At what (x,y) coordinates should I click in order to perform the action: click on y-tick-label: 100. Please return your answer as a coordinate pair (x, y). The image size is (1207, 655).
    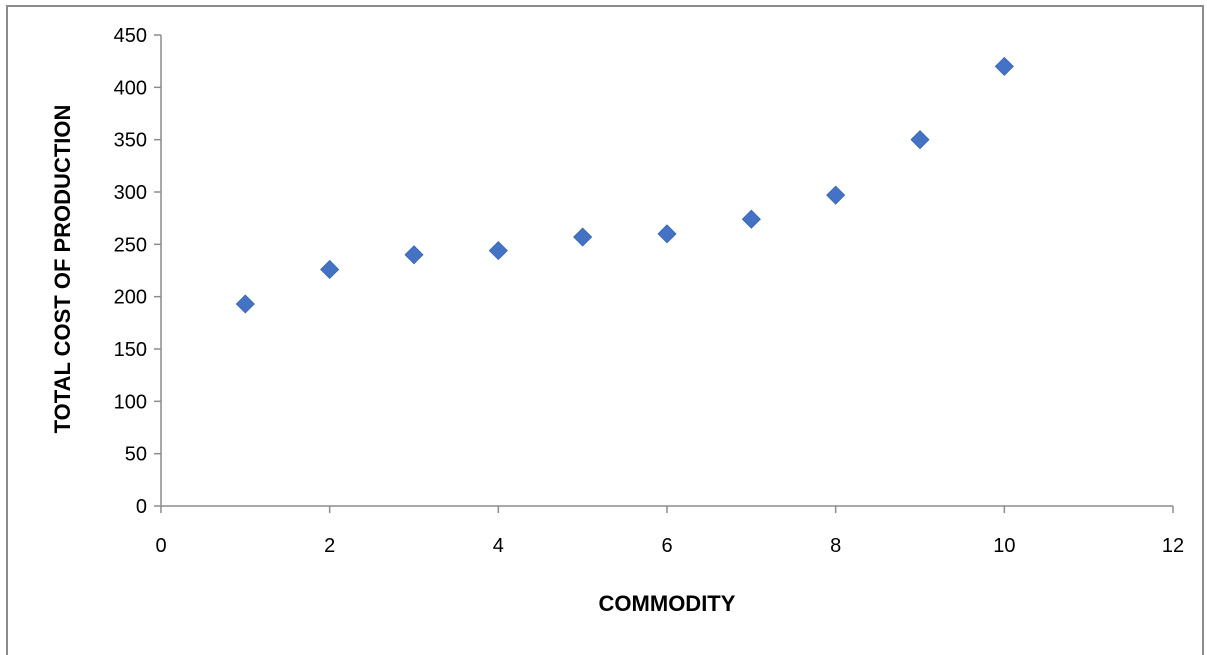
    Looking at the image, I should click on (130, 402).